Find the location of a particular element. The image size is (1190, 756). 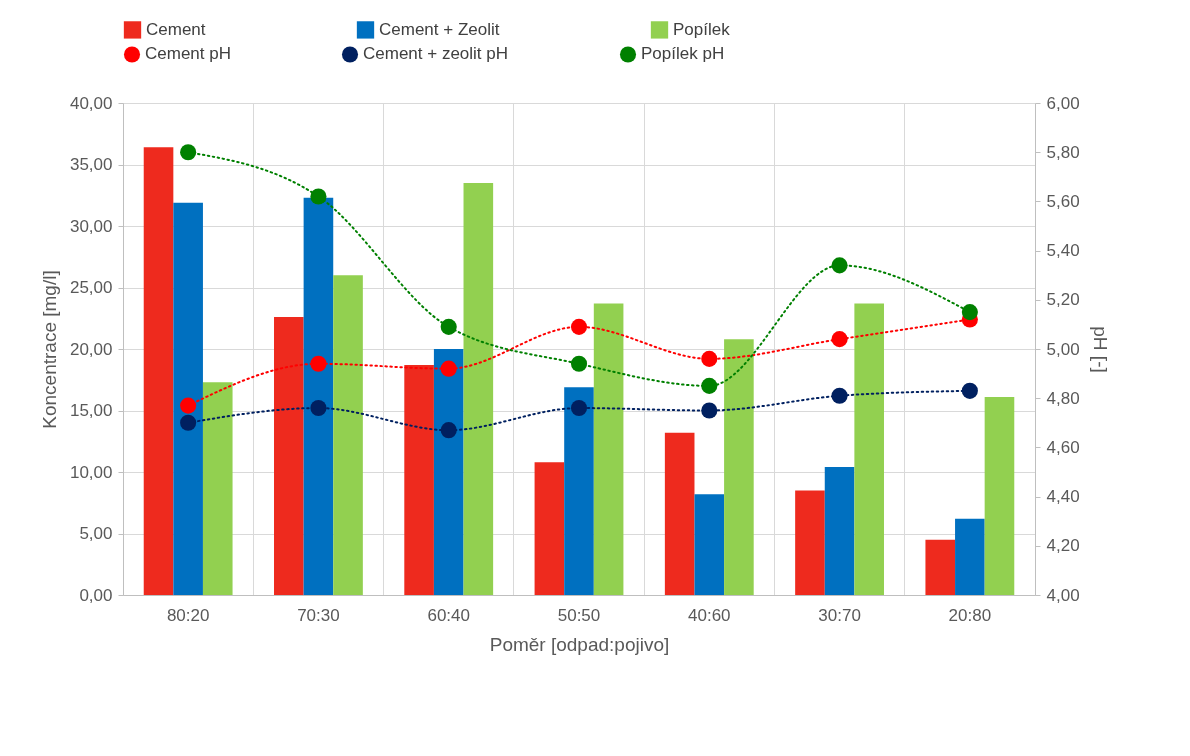

y-axis-title: Koncentrace [mg/l] is located at coordinates (49, 349).